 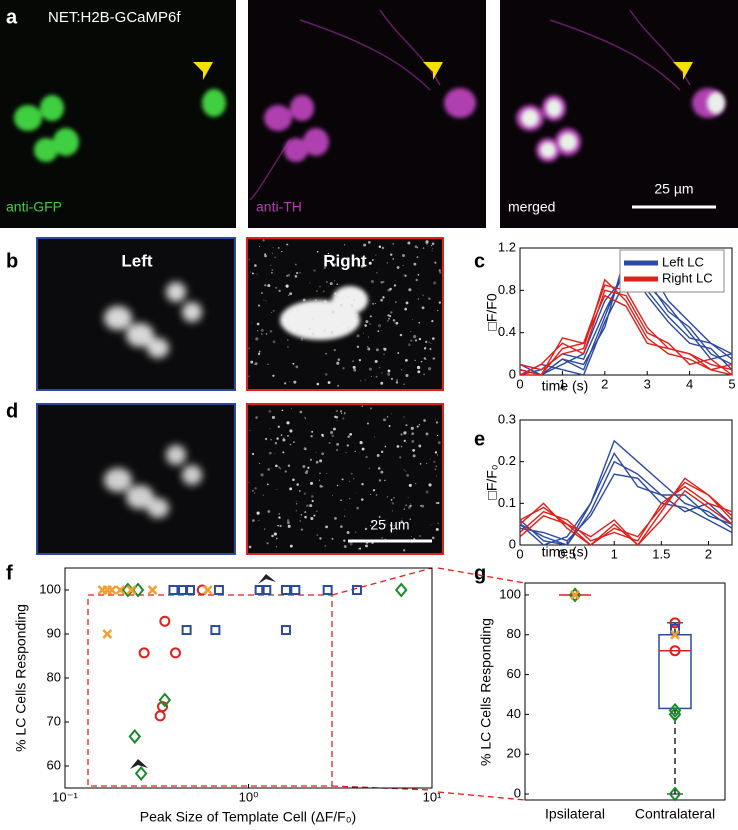 I want to click on x-tick-label: 1.5, so click(x=661, y=553).